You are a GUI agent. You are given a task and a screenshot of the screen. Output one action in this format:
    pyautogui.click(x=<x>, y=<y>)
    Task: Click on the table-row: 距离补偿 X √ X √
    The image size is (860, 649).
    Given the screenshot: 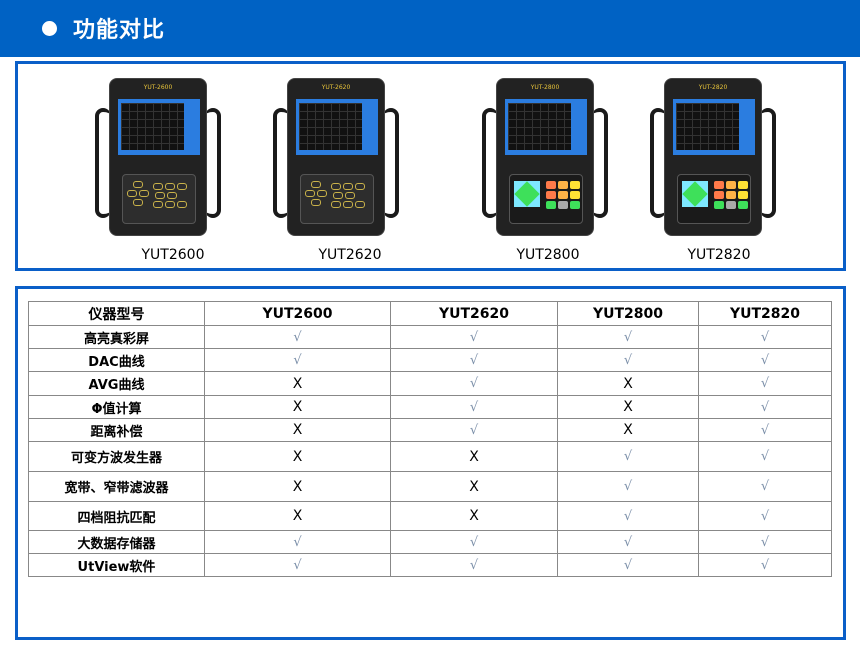 What is the action you would take?
    pyautogui.click(x=430, y=430)
    